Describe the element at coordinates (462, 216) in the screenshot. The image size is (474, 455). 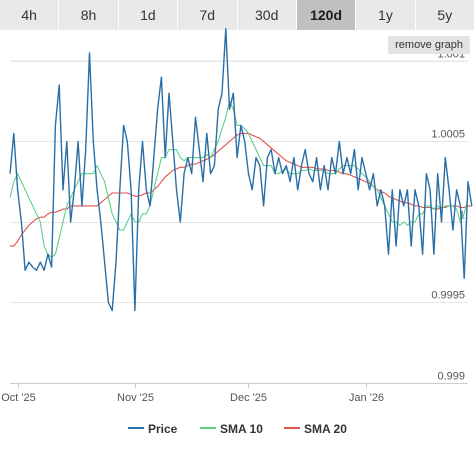
I see `y-tick-label: 1` at that location.